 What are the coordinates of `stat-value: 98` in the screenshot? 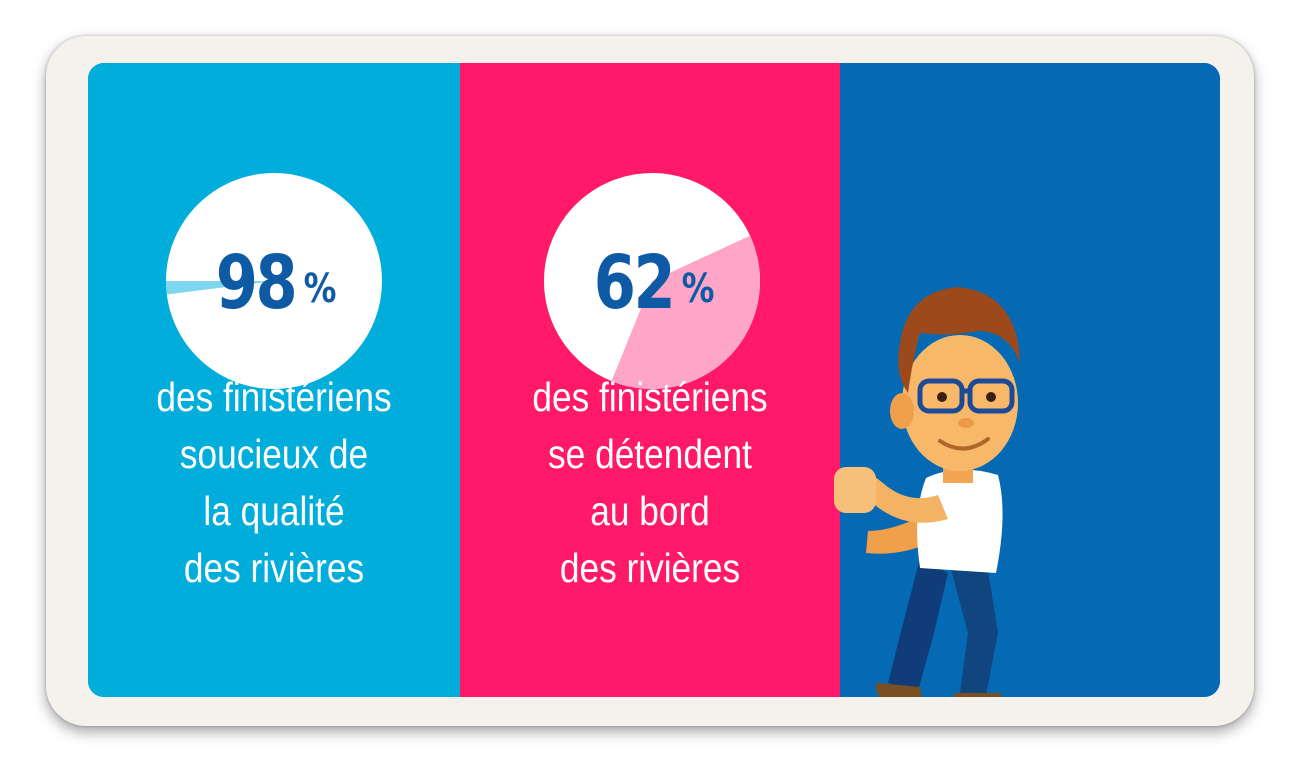 It's located at (257, 283).